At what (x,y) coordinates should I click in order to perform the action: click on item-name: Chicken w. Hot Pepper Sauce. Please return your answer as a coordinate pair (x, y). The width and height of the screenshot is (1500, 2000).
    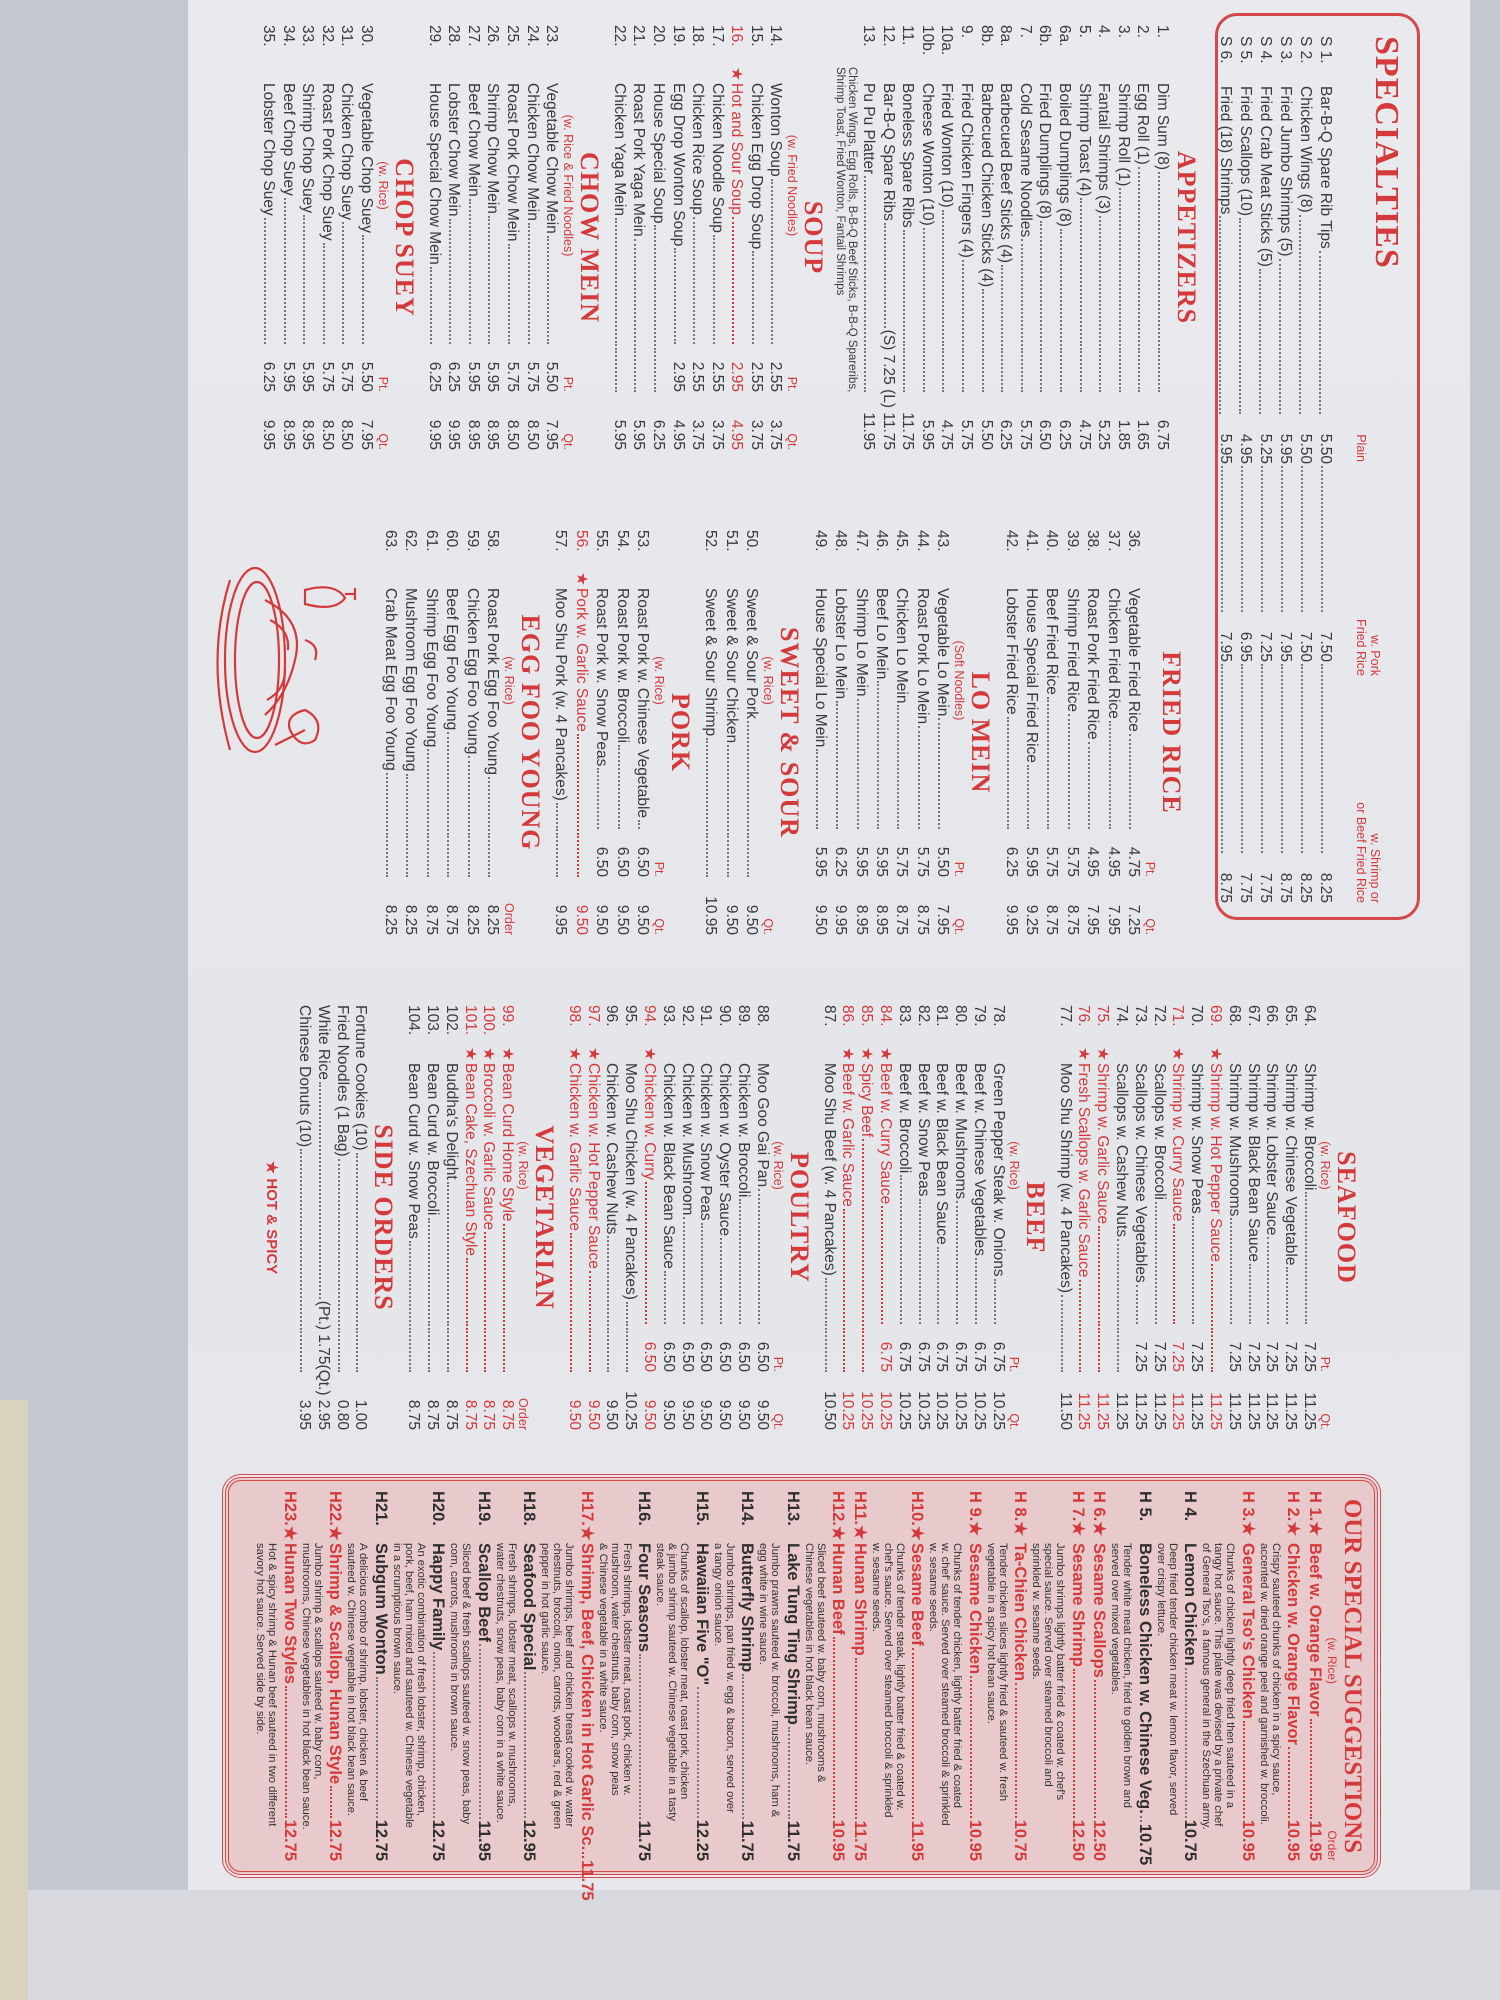
    Looking at the image, I should click on (593, 1166).